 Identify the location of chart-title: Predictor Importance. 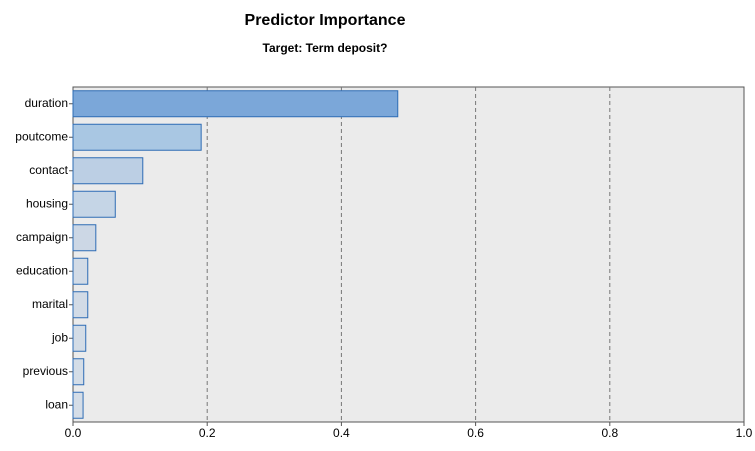
(325, 20).